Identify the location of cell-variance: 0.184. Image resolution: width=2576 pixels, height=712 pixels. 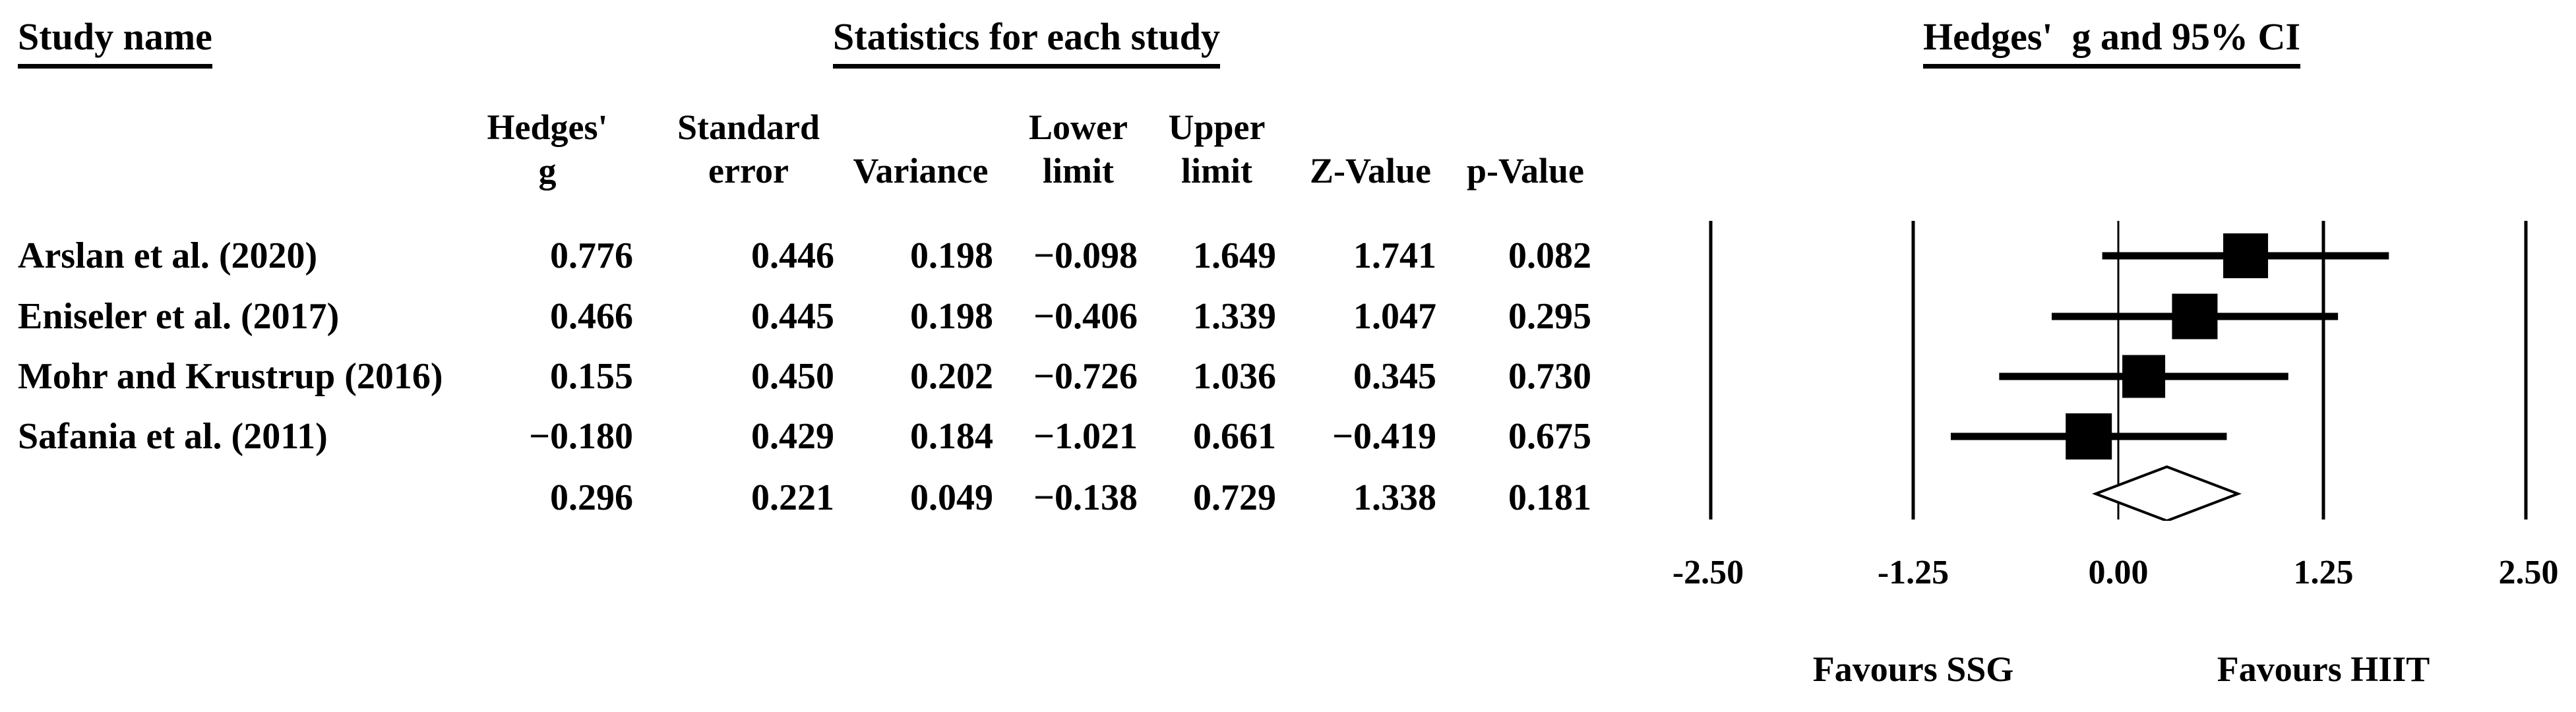
(951, 436).